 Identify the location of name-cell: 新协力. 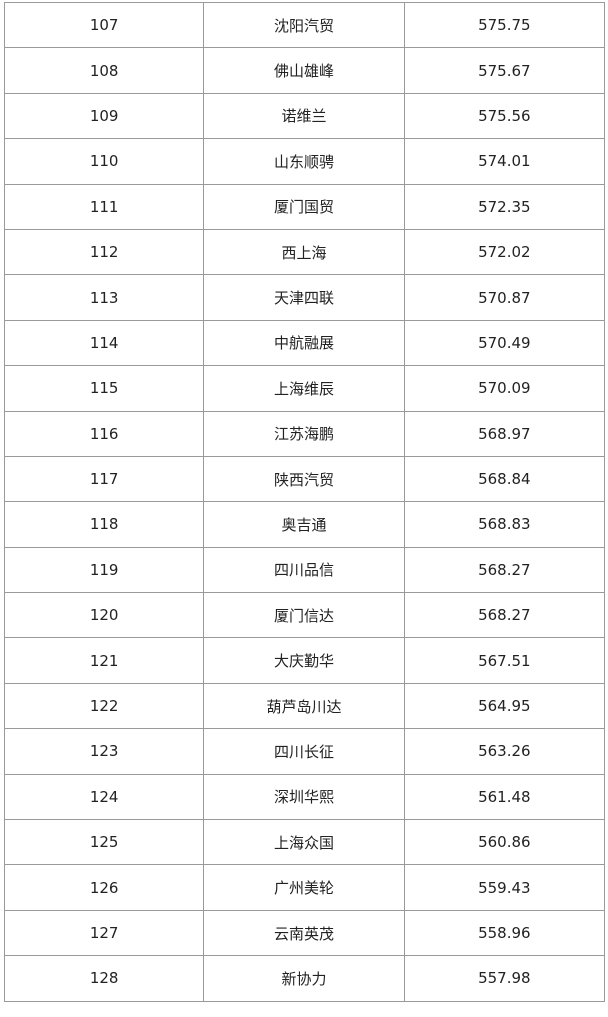
(304, 978).